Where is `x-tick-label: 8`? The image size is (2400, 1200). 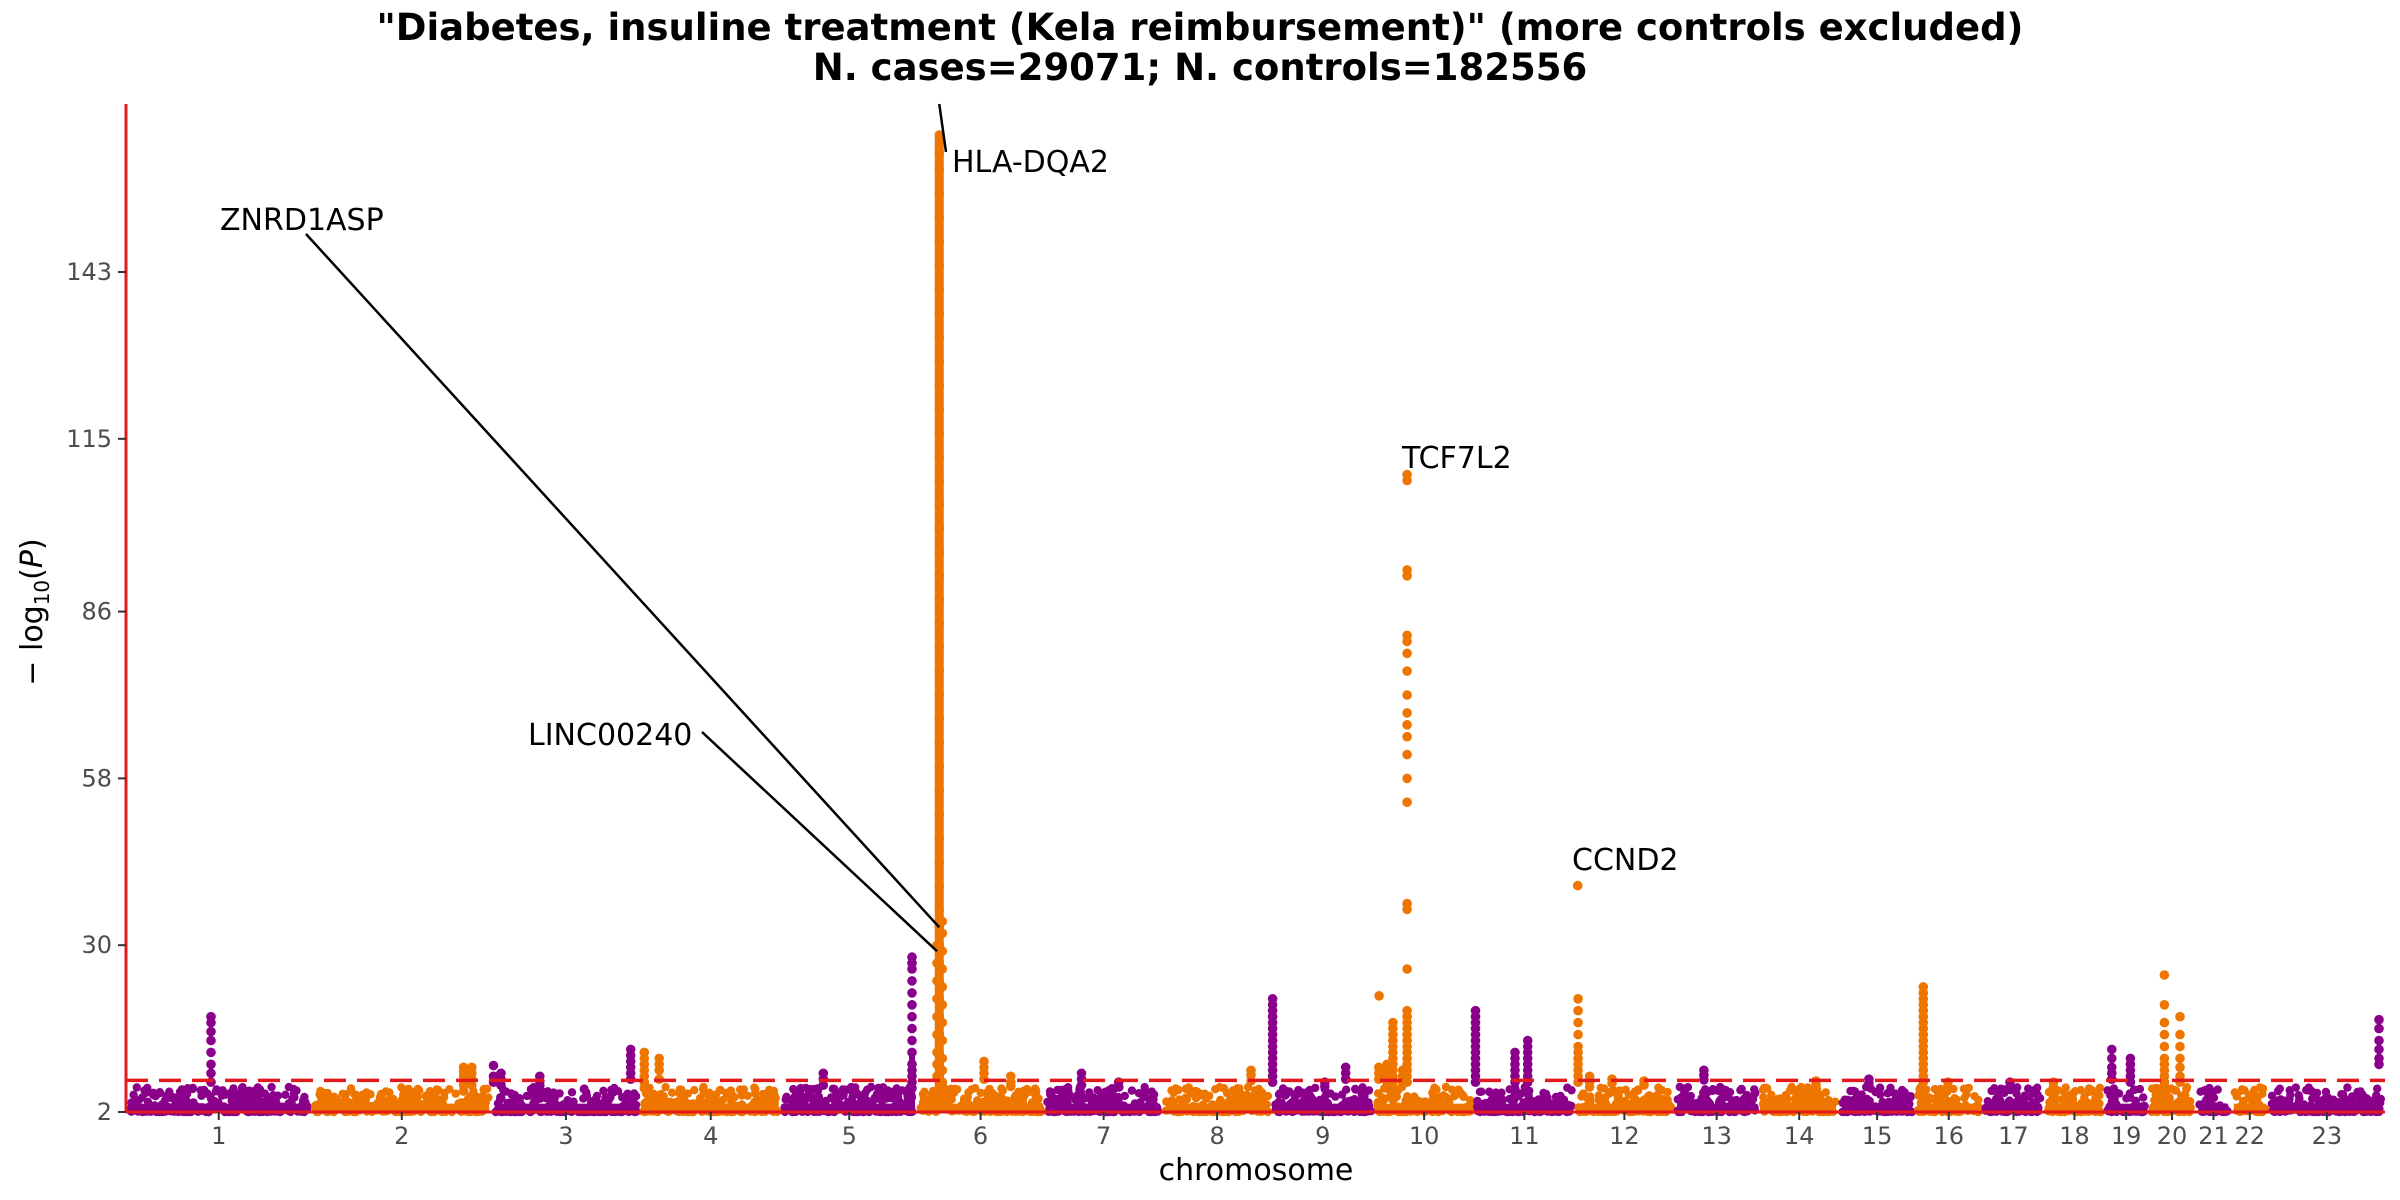 x-tick-label: 8 is located at coordinates (1216, 1136).